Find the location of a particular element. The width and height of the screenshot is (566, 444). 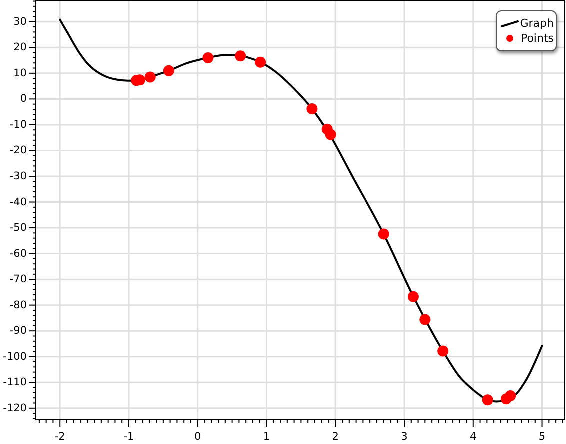

x-tick-label: 3 is located at coordinates (404, 437).